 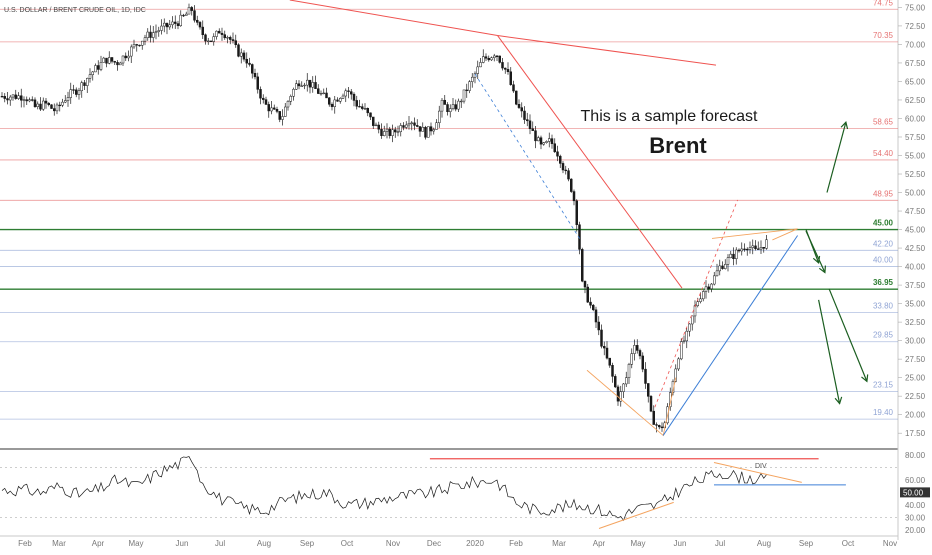 What do you see at coordinates (915, 285) in the screenshot?
I see `price-tick-label: 37.50` at bounding box center [915, 285].